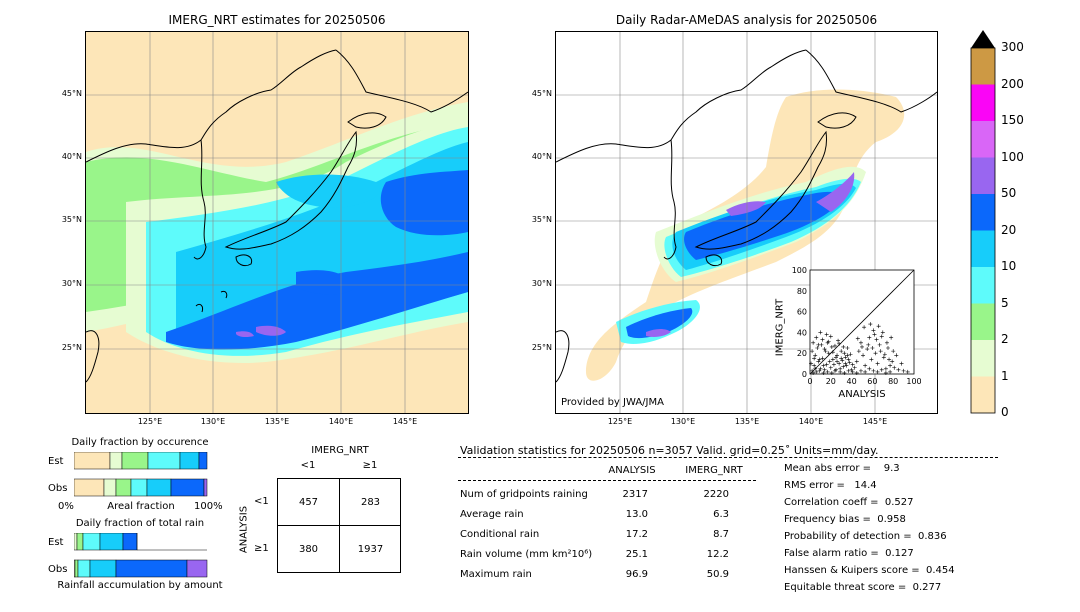  Describe the element at coordinates (849, 502) in the screenshot. I see `score-line: Correlation coeff = 0.527` at that location.